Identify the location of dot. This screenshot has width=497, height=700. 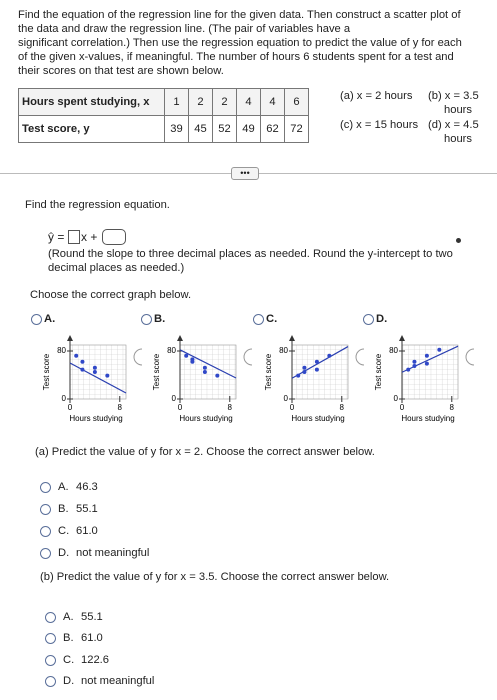
(458, 240).